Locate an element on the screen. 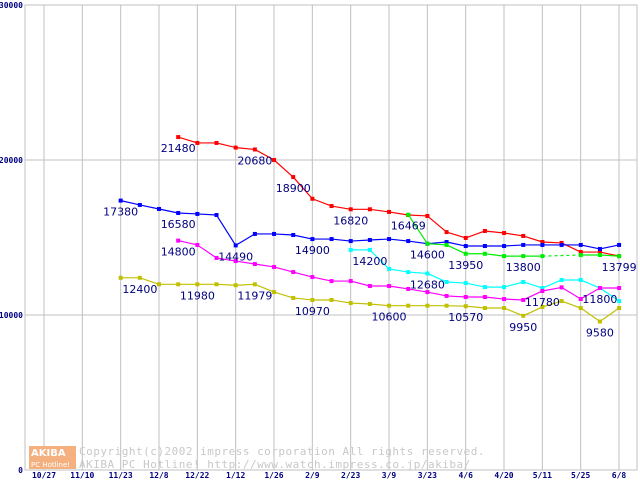 This screenshot has width=640, height=480. series-green is located at coordinates (514, 235).